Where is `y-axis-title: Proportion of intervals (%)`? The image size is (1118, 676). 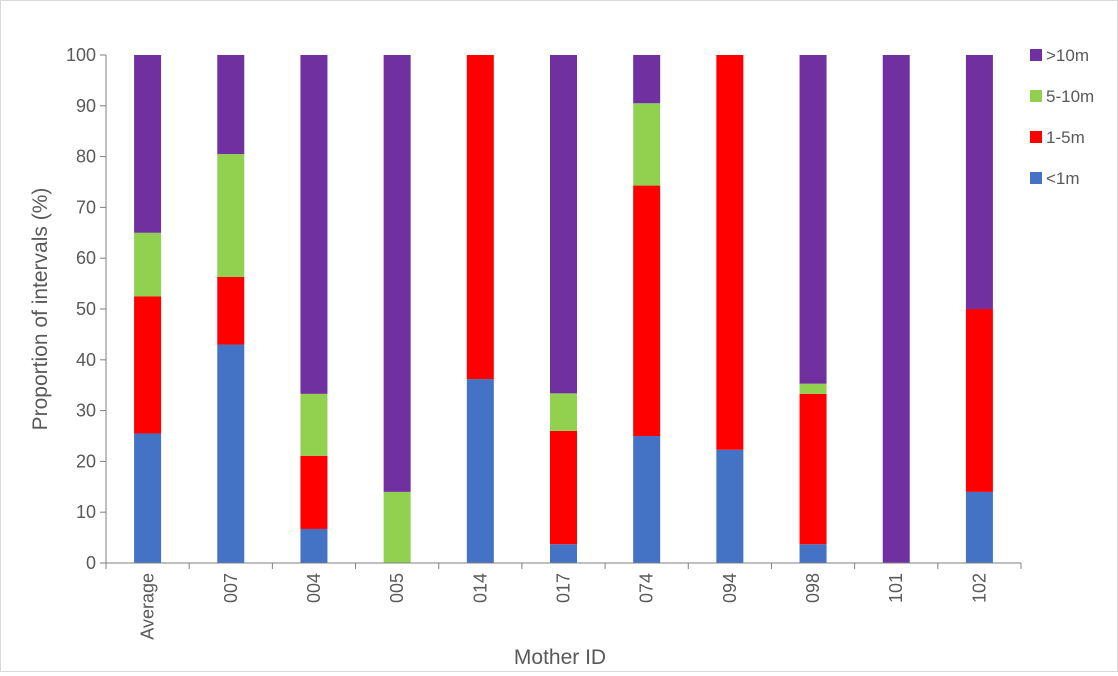
y-axis-title: Proportion of intervals (%) is located at coordinates (40, 309).